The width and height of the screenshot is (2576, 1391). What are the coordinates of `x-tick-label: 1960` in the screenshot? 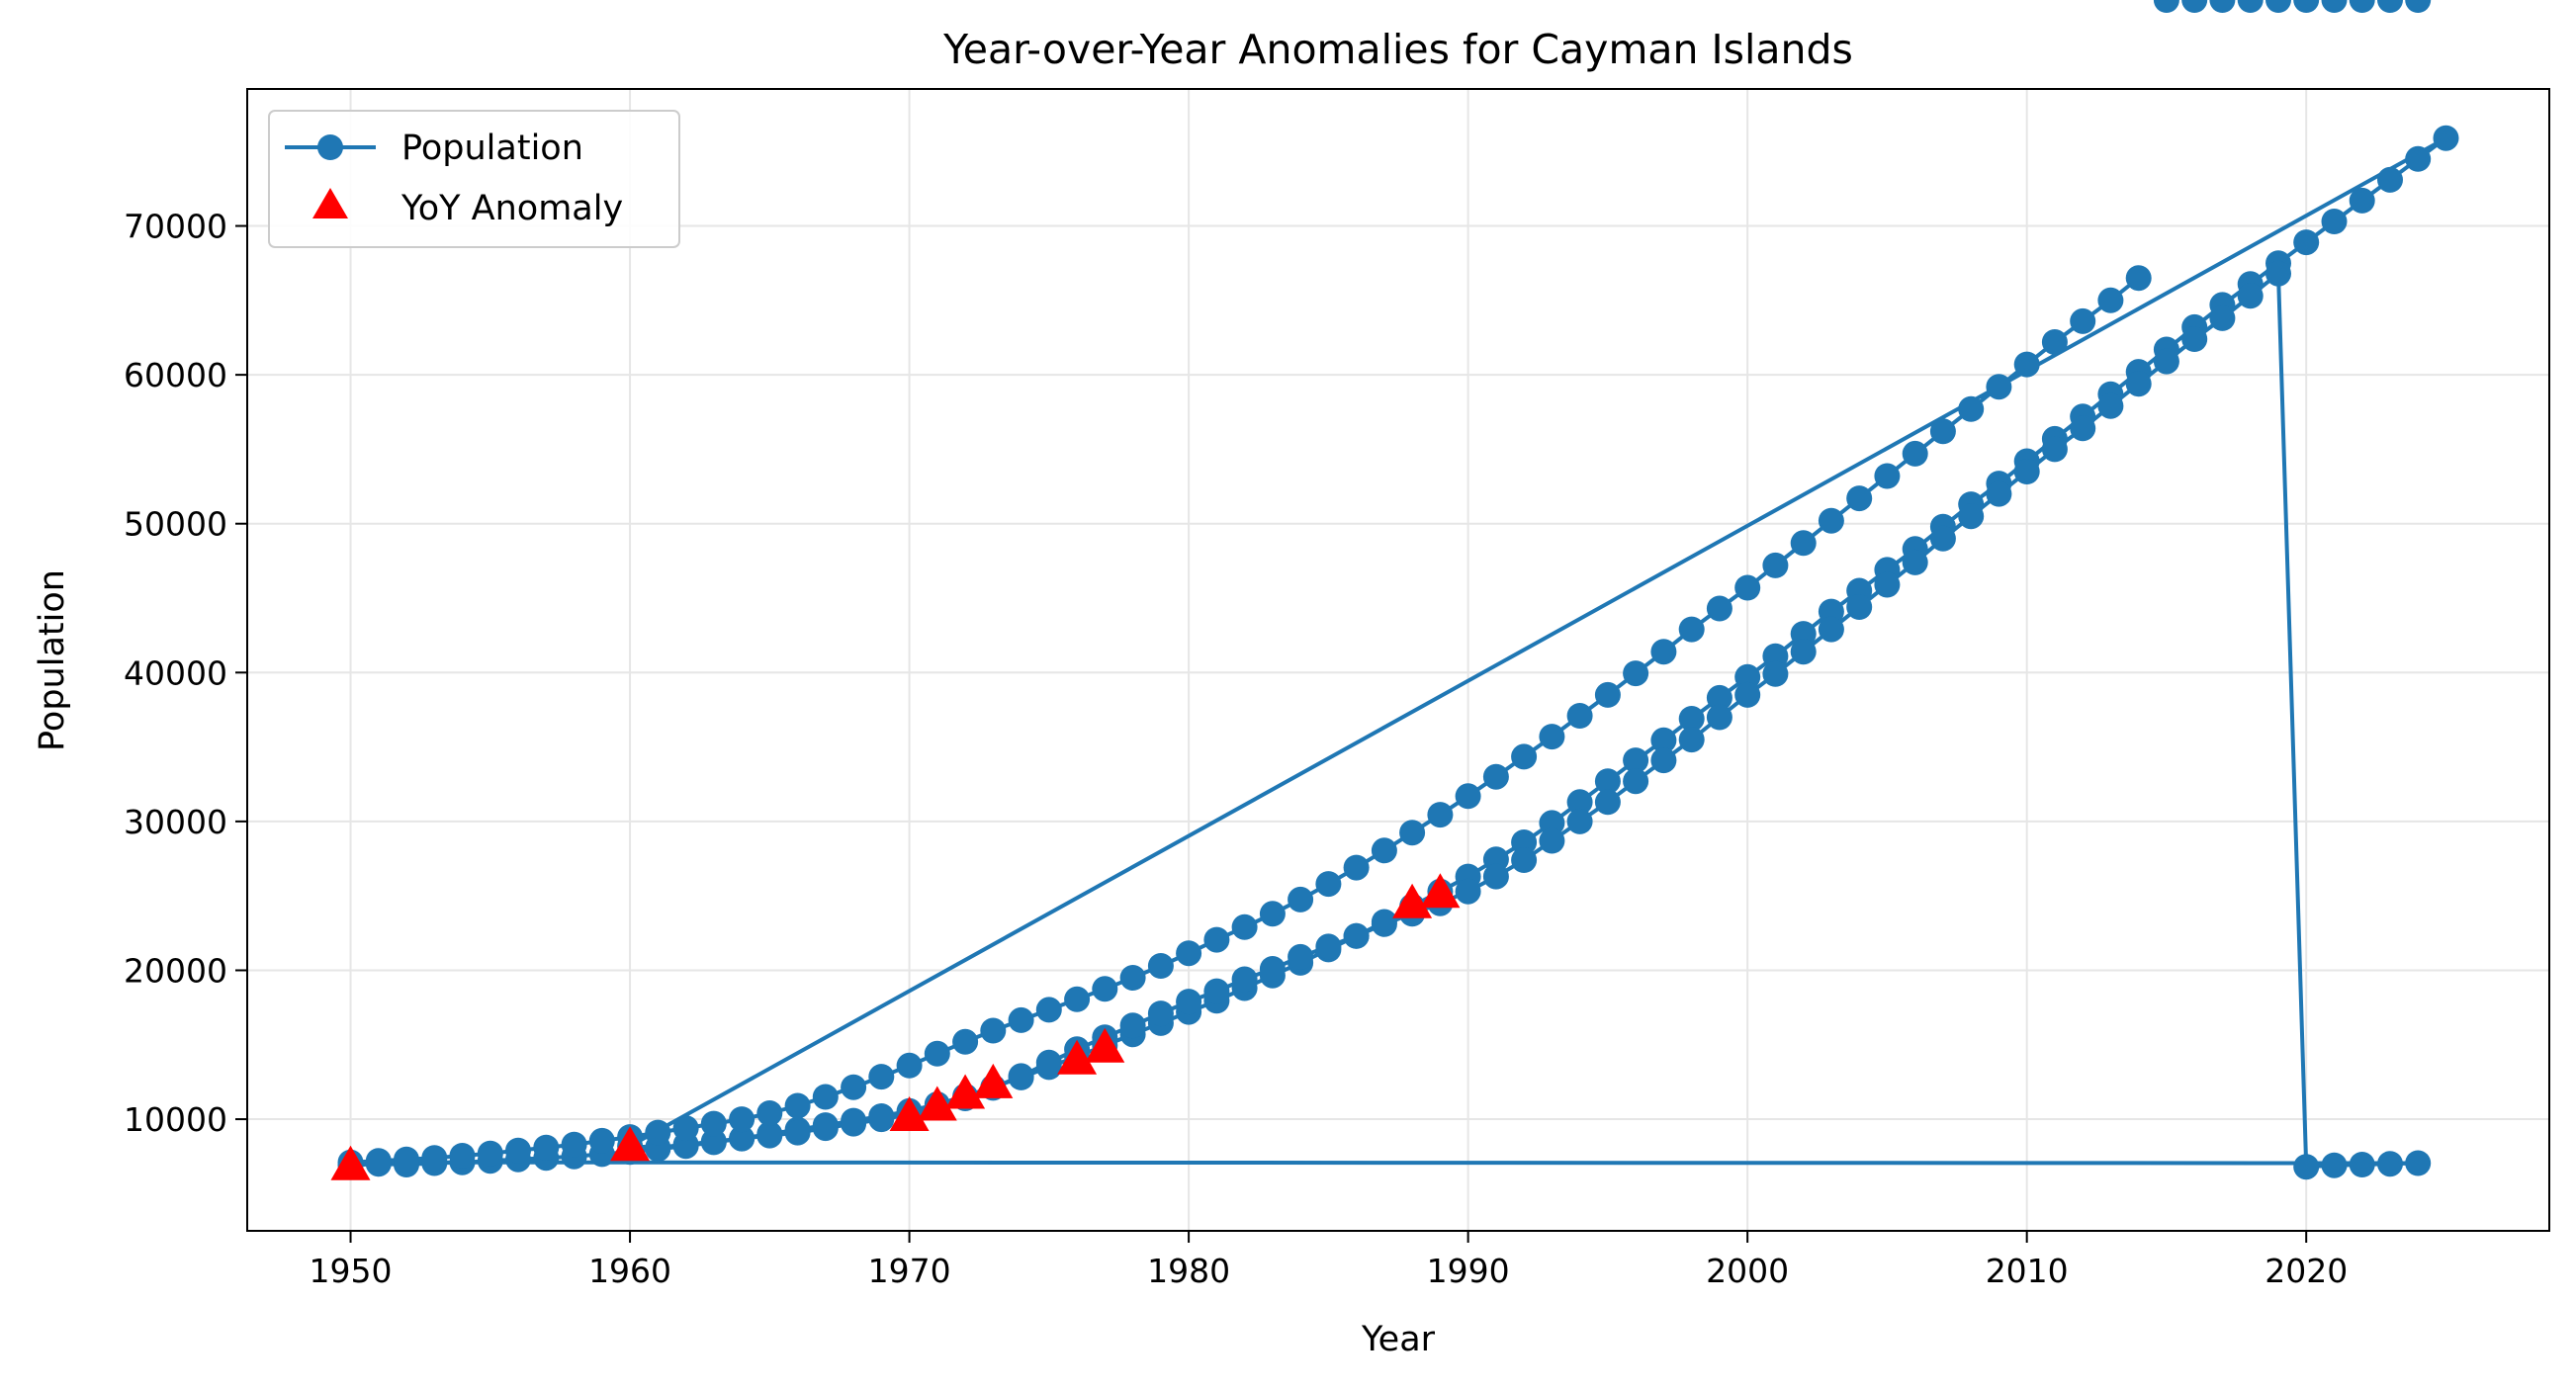 It's located at (629, 1271).